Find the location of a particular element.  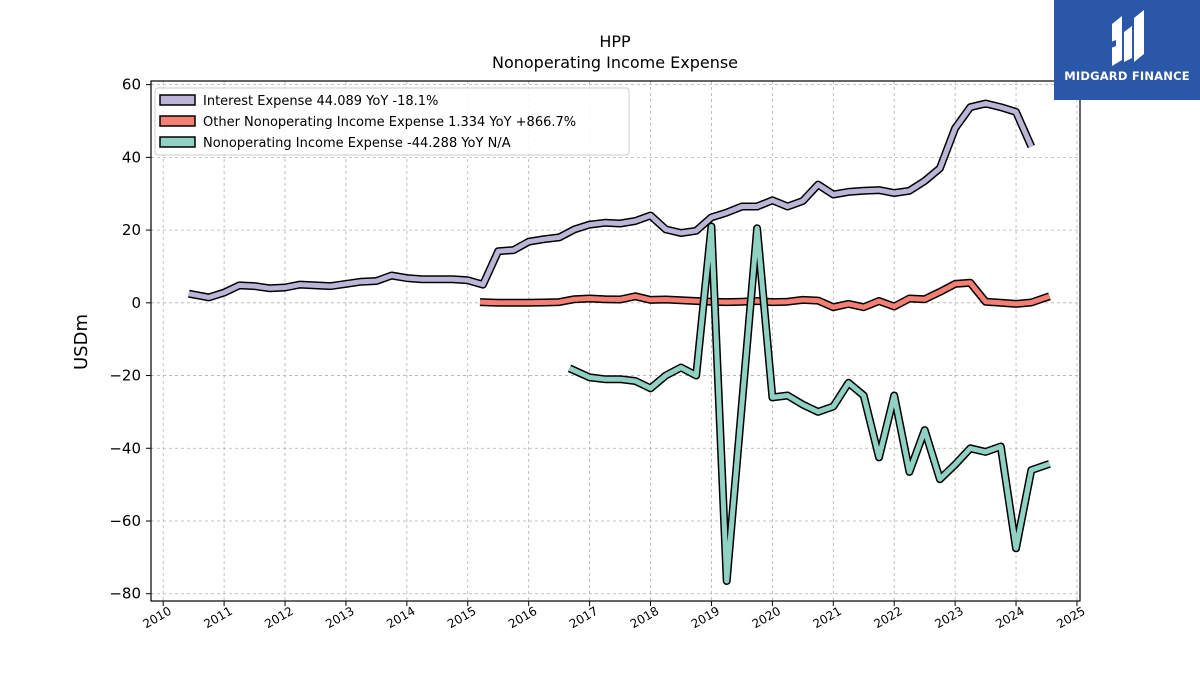

x-tick-label: 2013 is located at coordinates (339, 617).